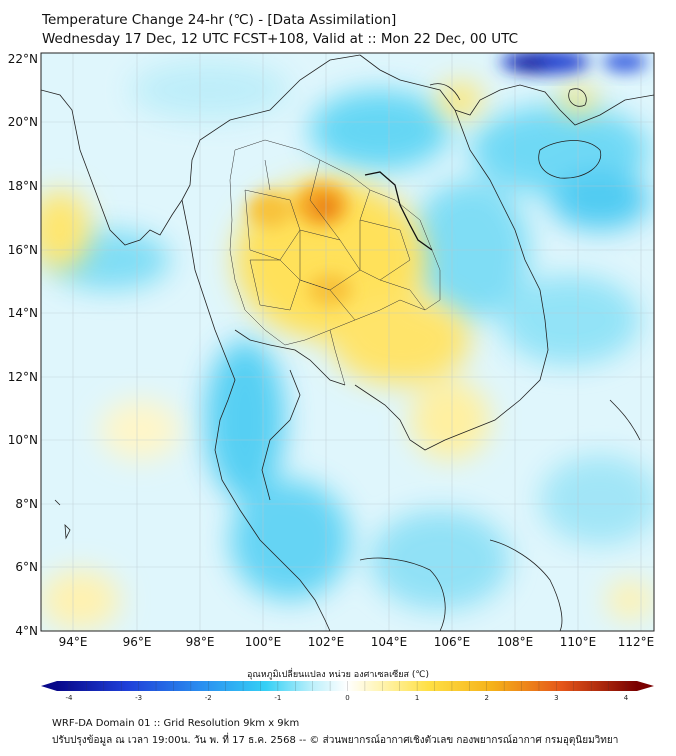 The image size is (676, 756). I want to click on colorbar-ticks, so click(347, 686).